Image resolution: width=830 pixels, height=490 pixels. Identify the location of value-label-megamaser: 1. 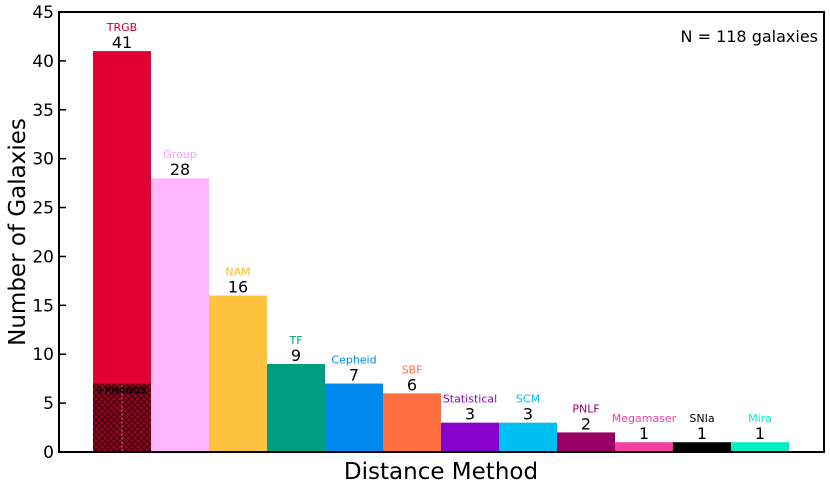
(644, 433).